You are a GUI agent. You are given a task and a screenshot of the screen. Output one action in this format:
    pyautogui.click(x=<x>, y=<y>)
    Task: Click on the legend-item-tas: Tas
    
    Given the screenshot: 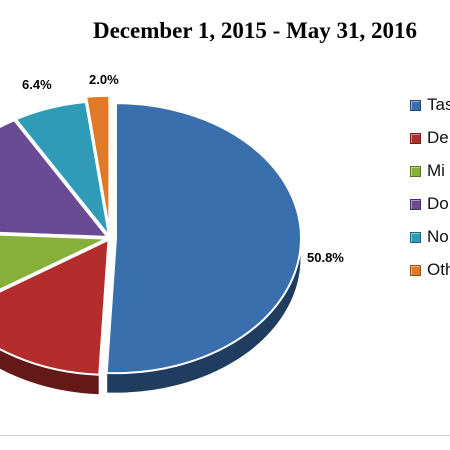 What is the action you would take?
    pyautogui.click(x=430, y=105)
    